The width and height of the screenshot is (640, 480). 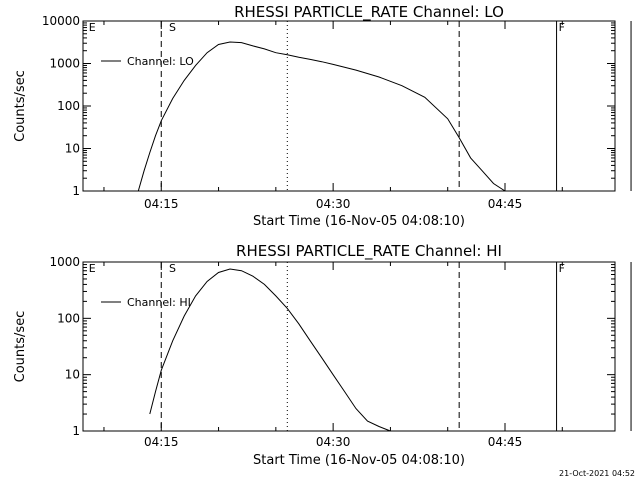 What do you see at coordinates (160, 61) in the screenshot?
I see `legend-label: Channel: LO` at bounding box center [160, 61].